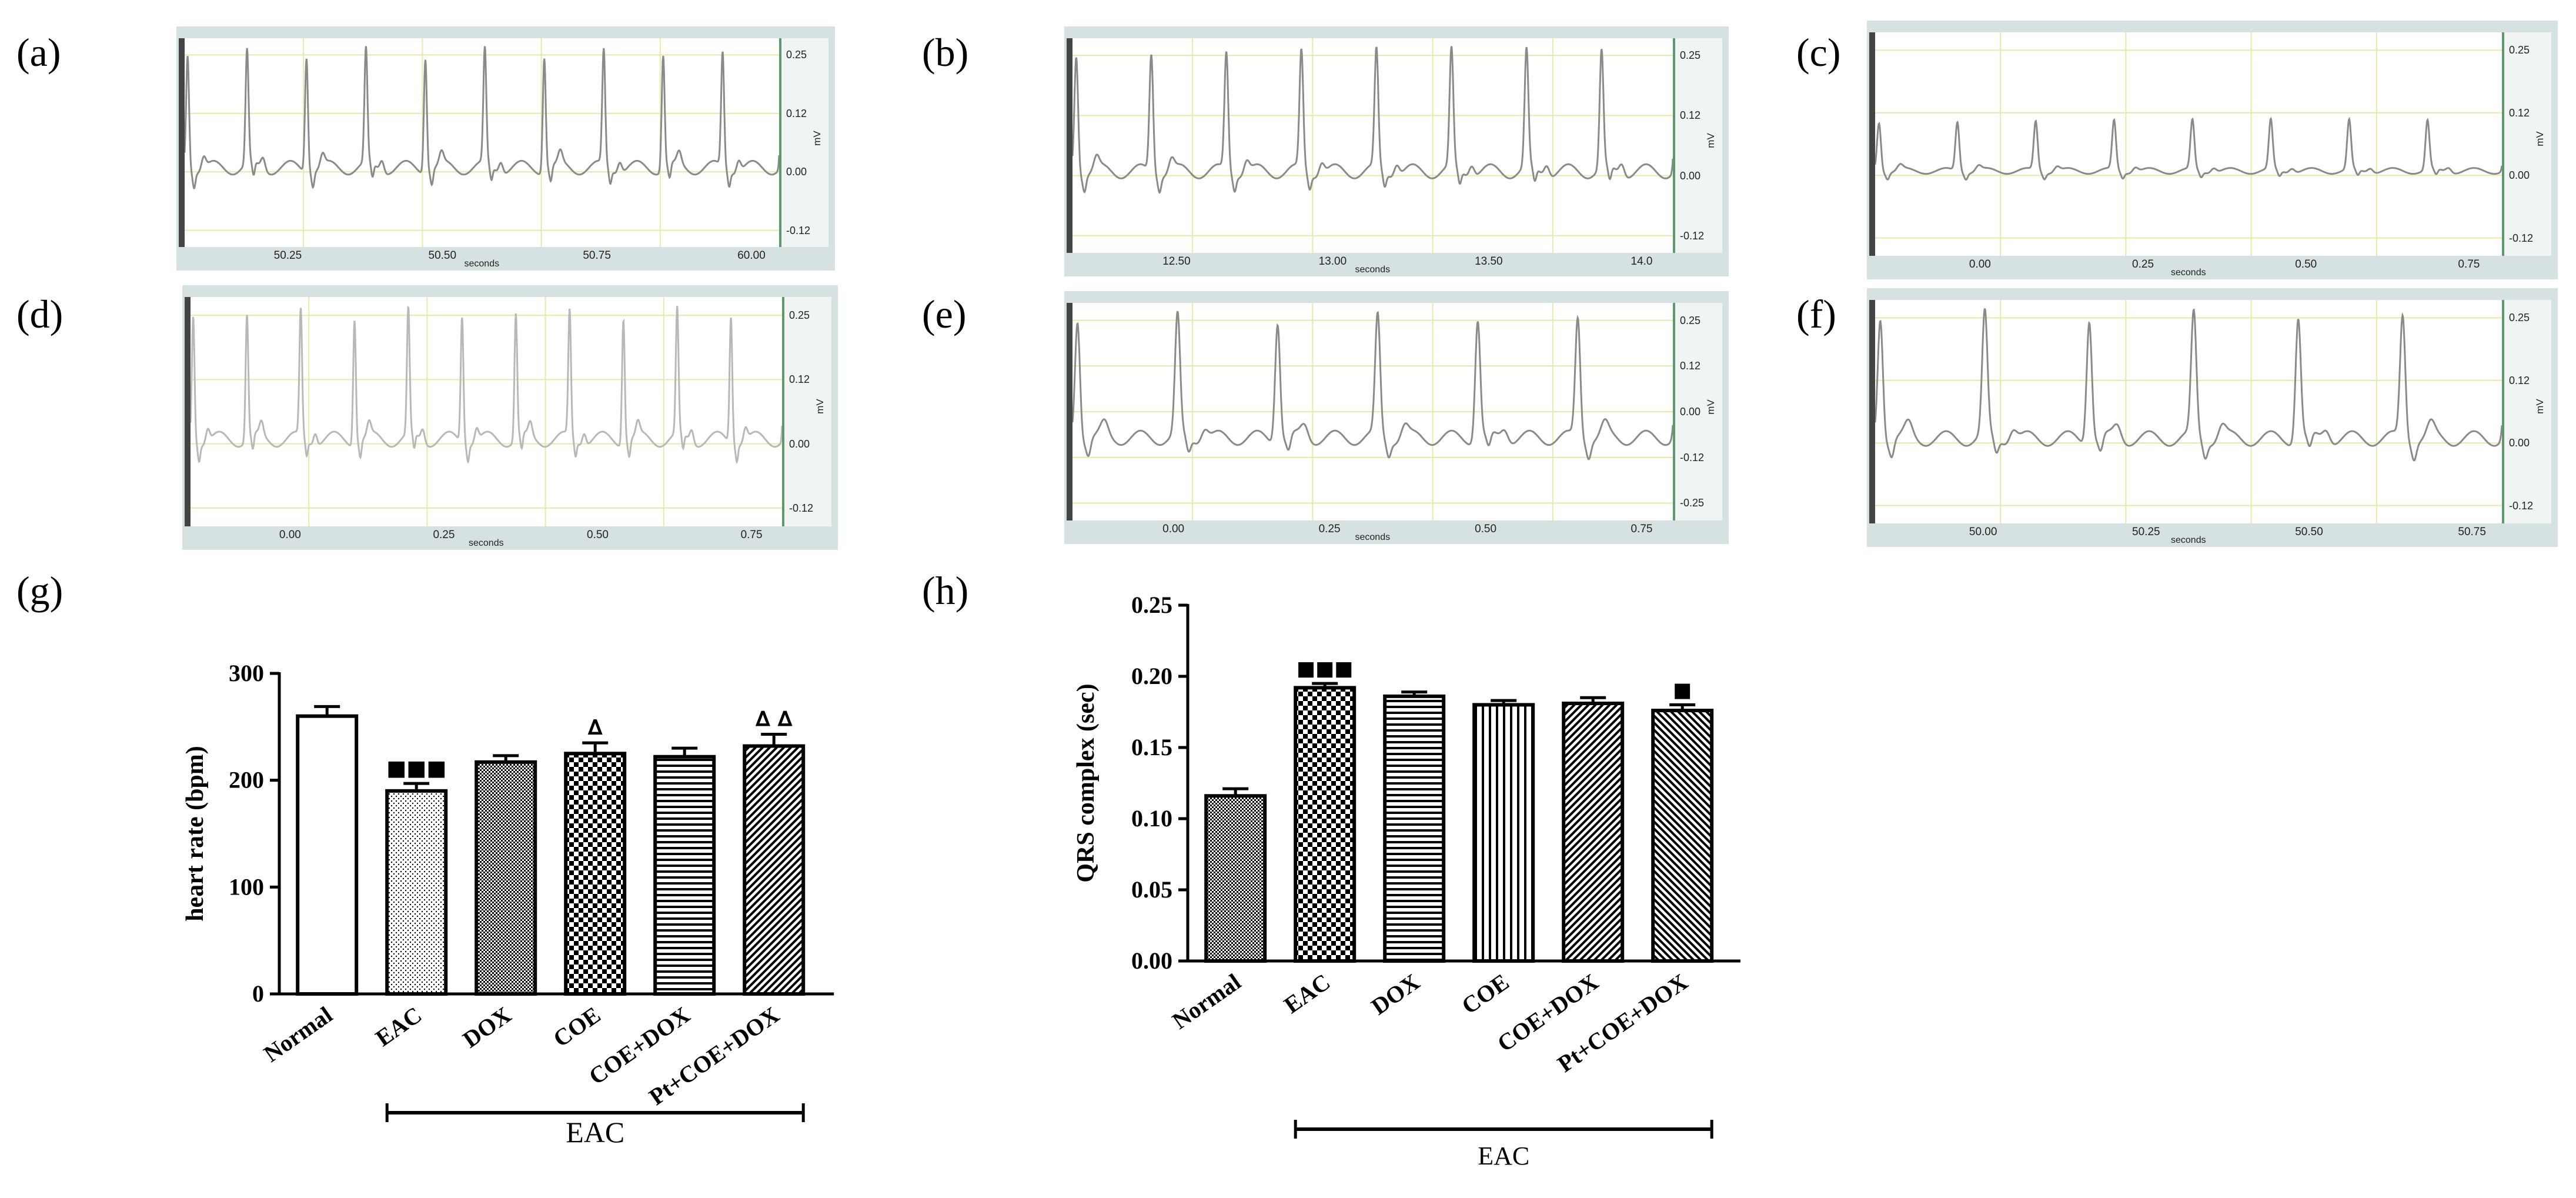 The width and height of the screenshot is (2576, 1198). I want to click on y-tick-label: 0.20, so click(1151, 676).